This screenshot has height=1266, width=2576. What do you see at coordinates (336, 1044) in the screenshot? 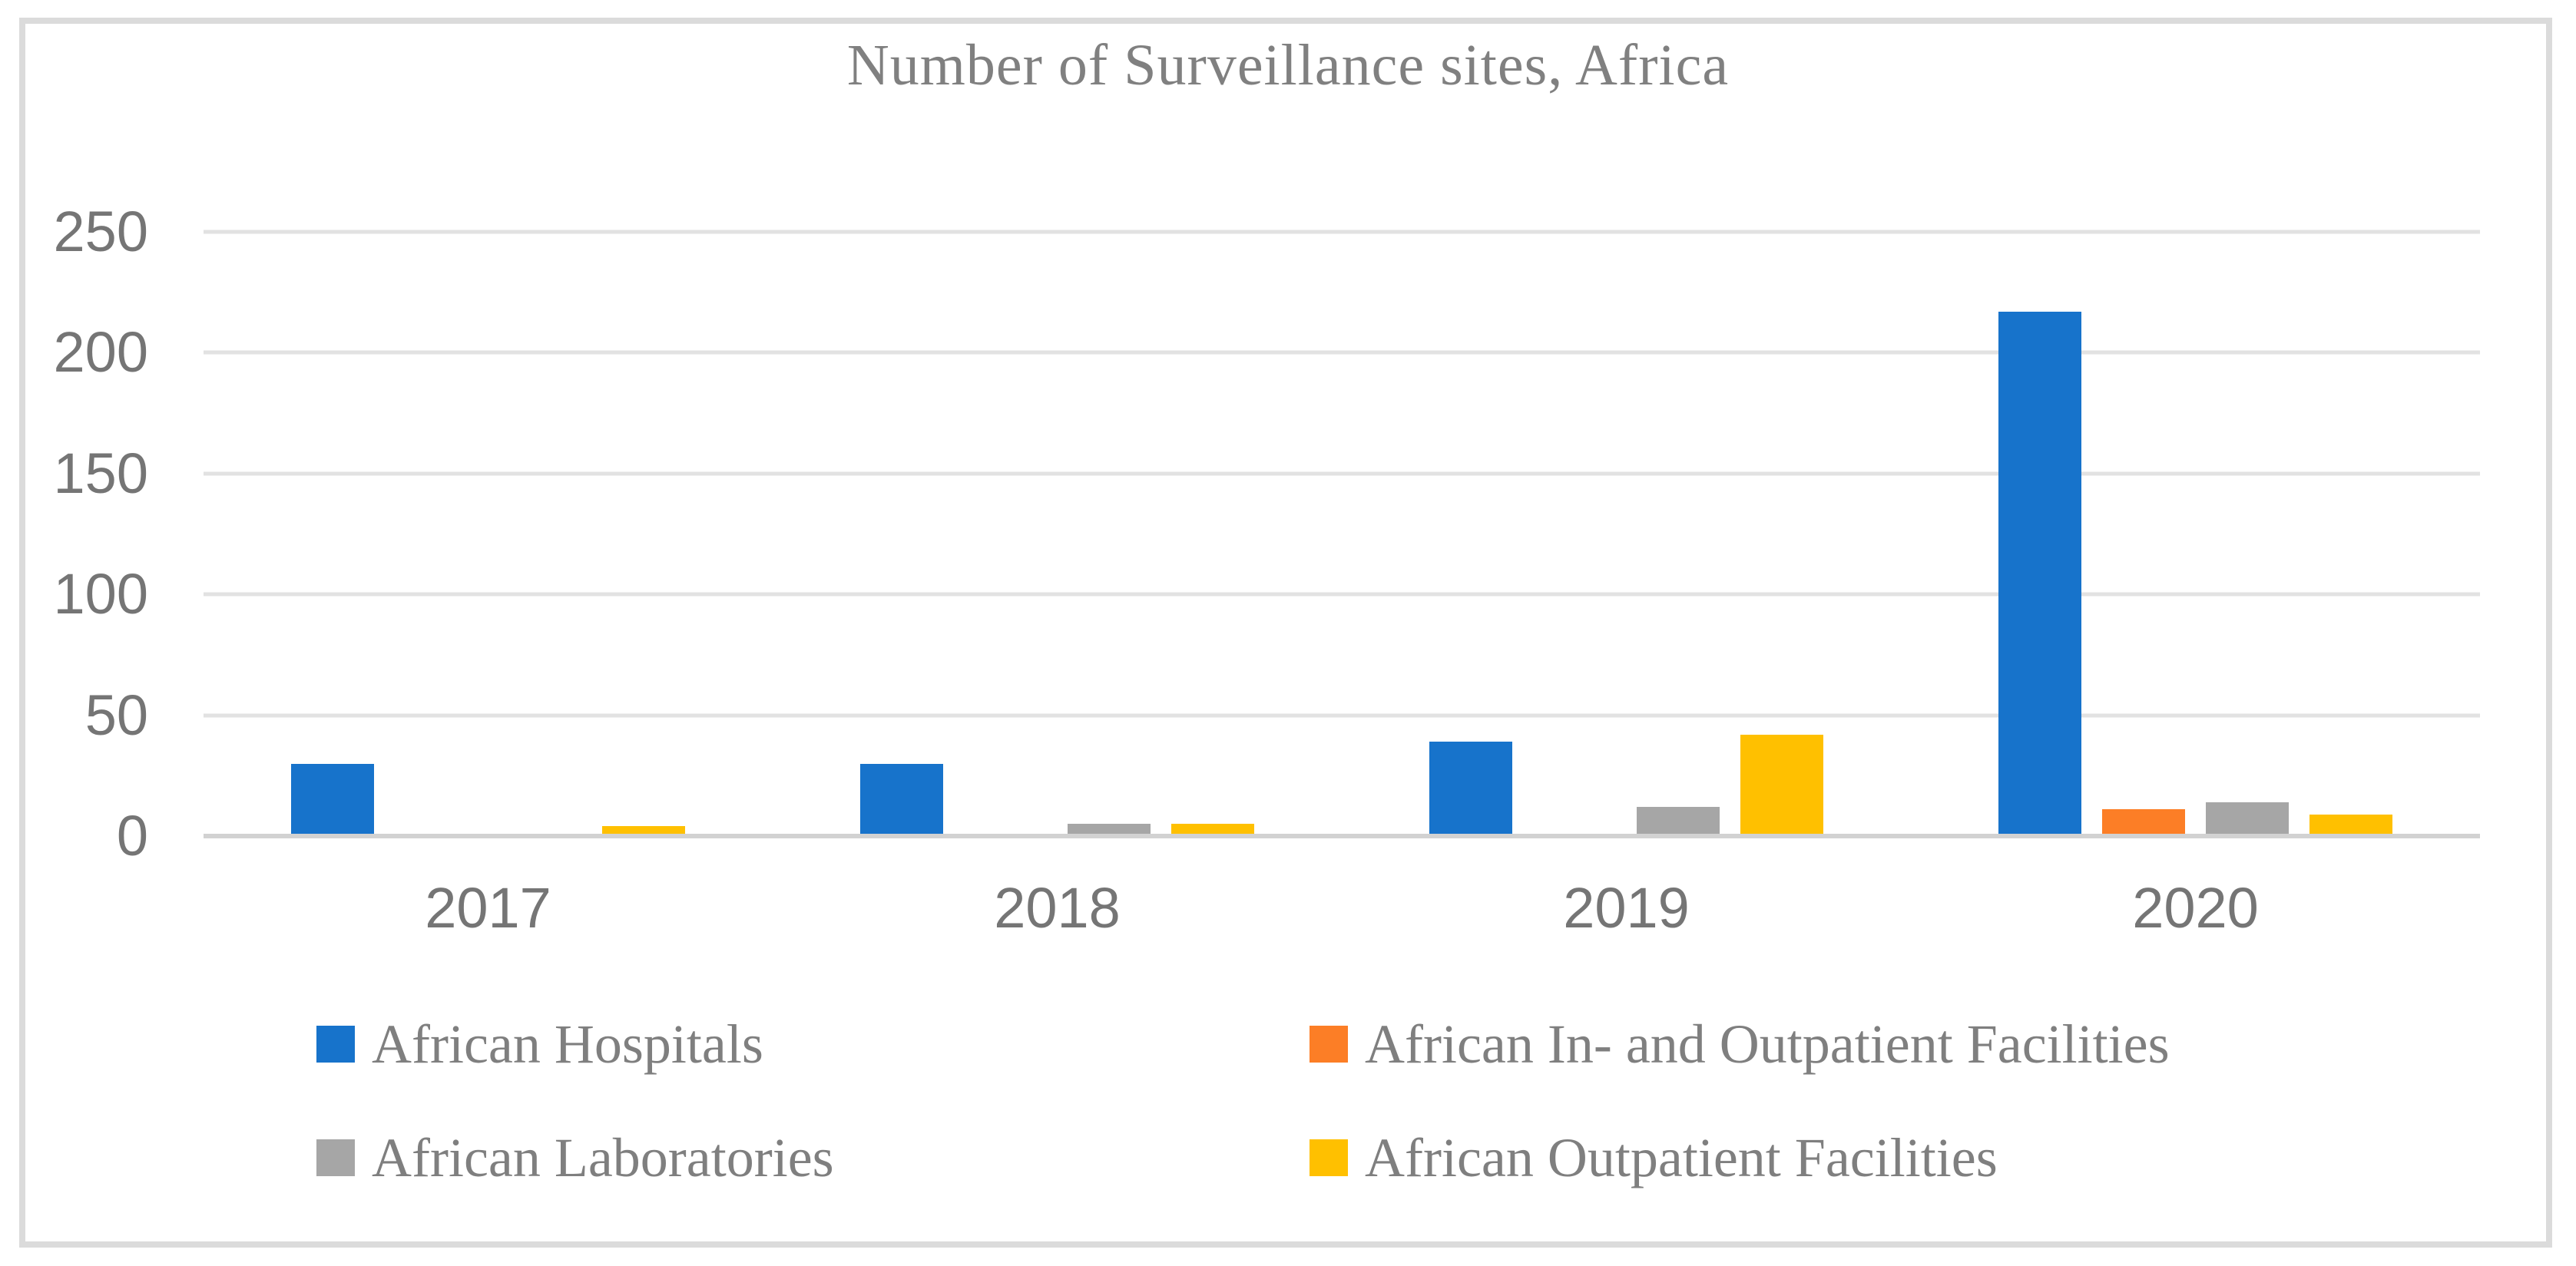
I see `legend-swatch-african-hospitals` at bounding box center [336, 1044].